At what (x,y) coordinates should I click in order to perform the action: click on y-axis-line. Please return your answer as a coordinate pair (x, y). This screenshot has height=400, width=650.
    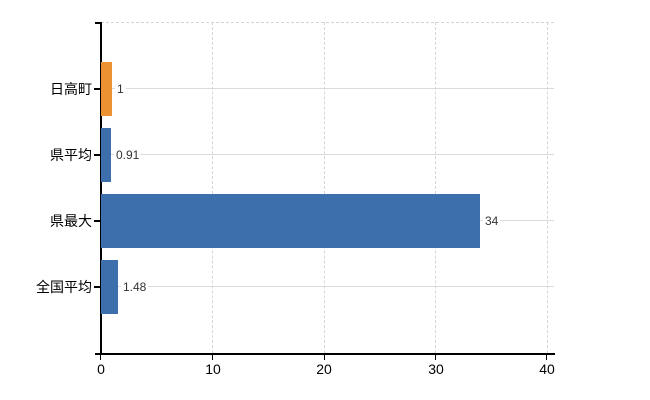
    Looking at the image, I should click on (101, 188).